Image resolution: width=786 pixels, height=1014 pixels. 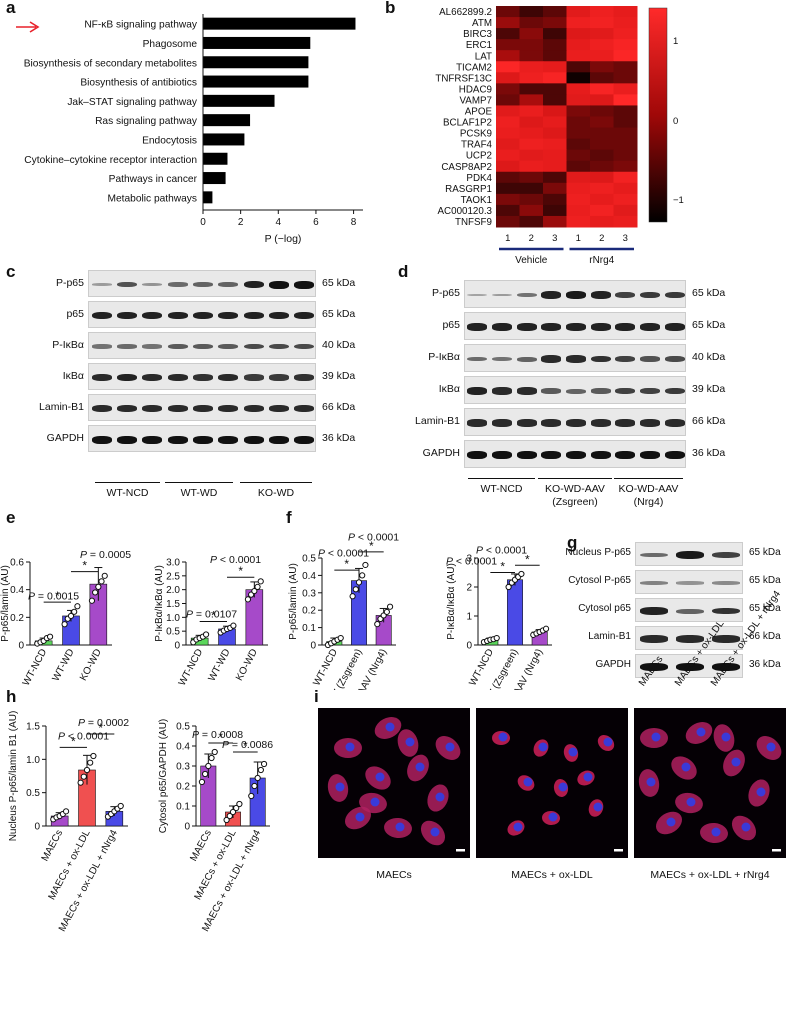 I want to click on group-underline, so click(x=648, y=478).